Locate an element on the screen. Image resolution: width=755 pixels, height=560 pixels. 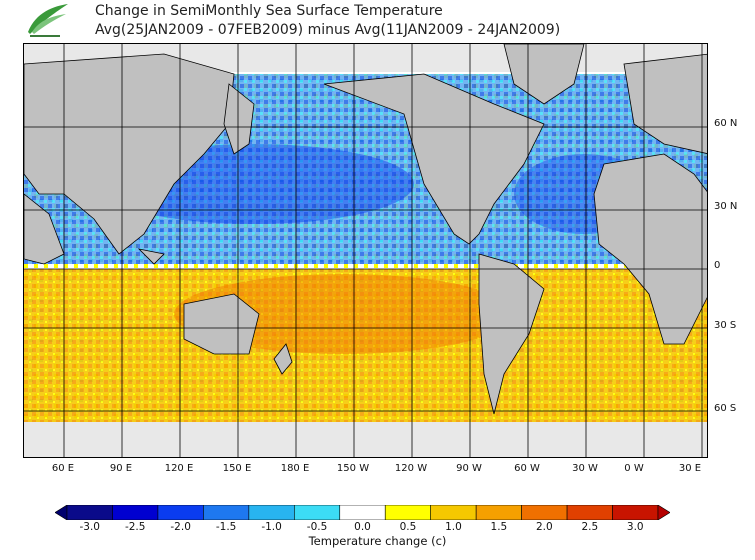
colorbar-tick-label: 1.5 is located at coordinates (499, 527).